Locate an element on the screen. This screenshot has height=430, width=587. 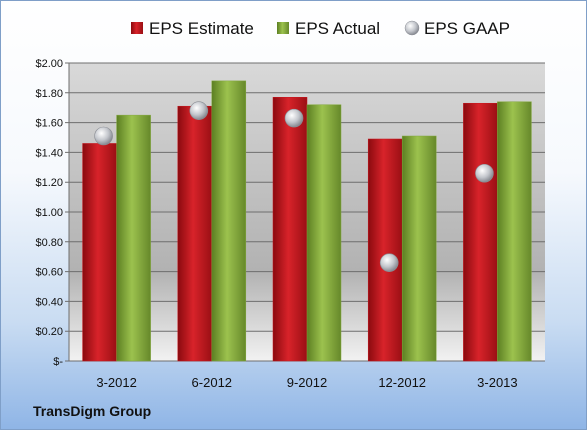
x-category-label: 6-2012 is located at coordinates (212, 382).